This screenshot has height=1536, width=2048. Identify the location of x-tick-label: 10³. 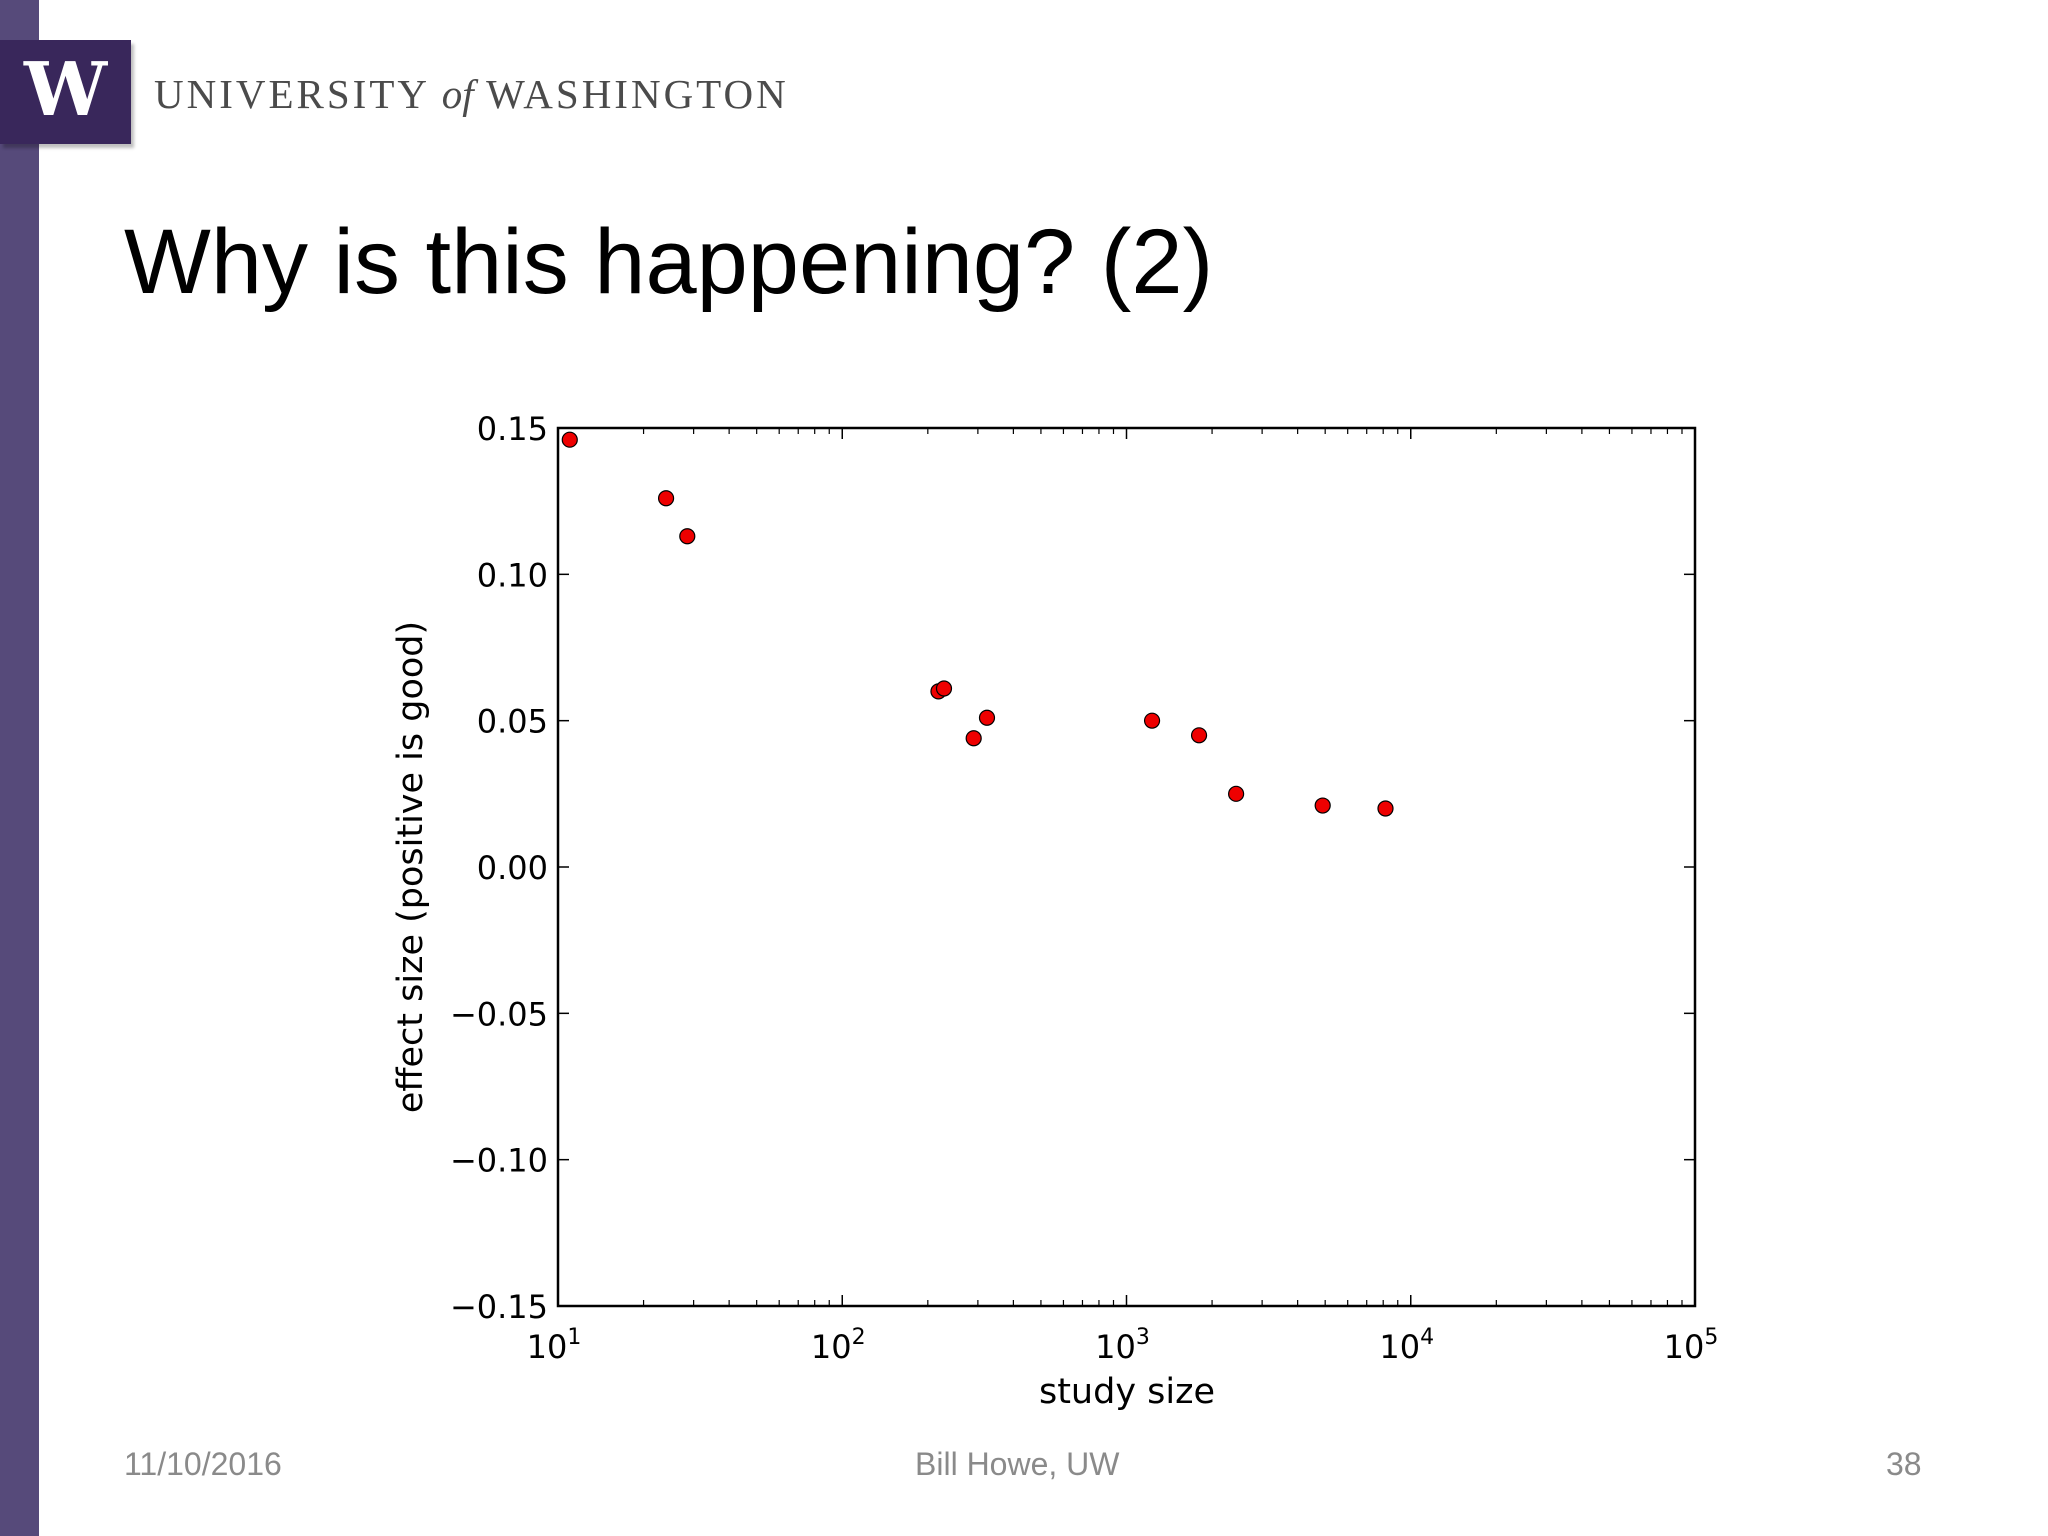
(1122, 1345).